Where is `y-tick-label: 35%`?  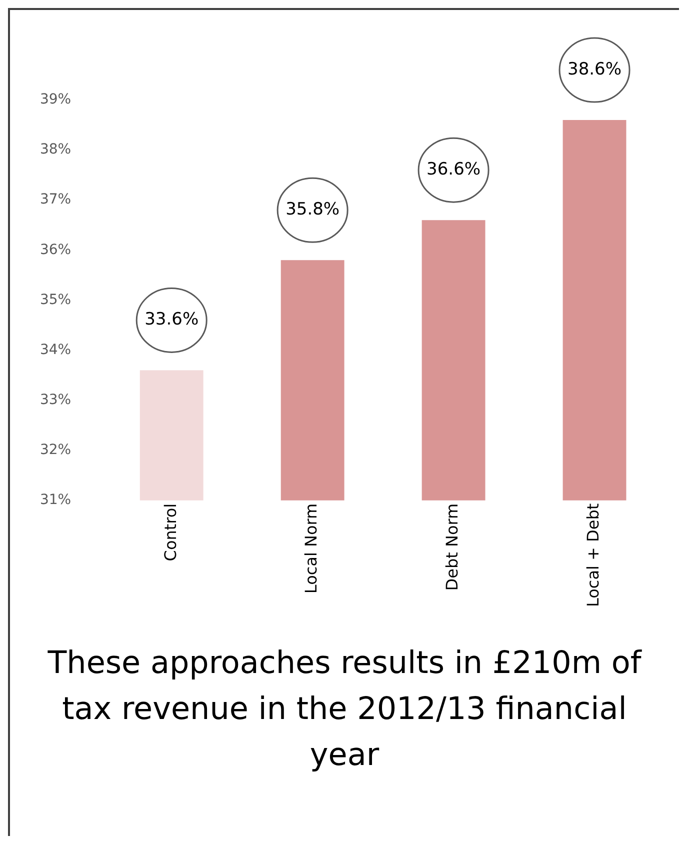 y-tick-label: 35% is located at coordinates (56, 300).